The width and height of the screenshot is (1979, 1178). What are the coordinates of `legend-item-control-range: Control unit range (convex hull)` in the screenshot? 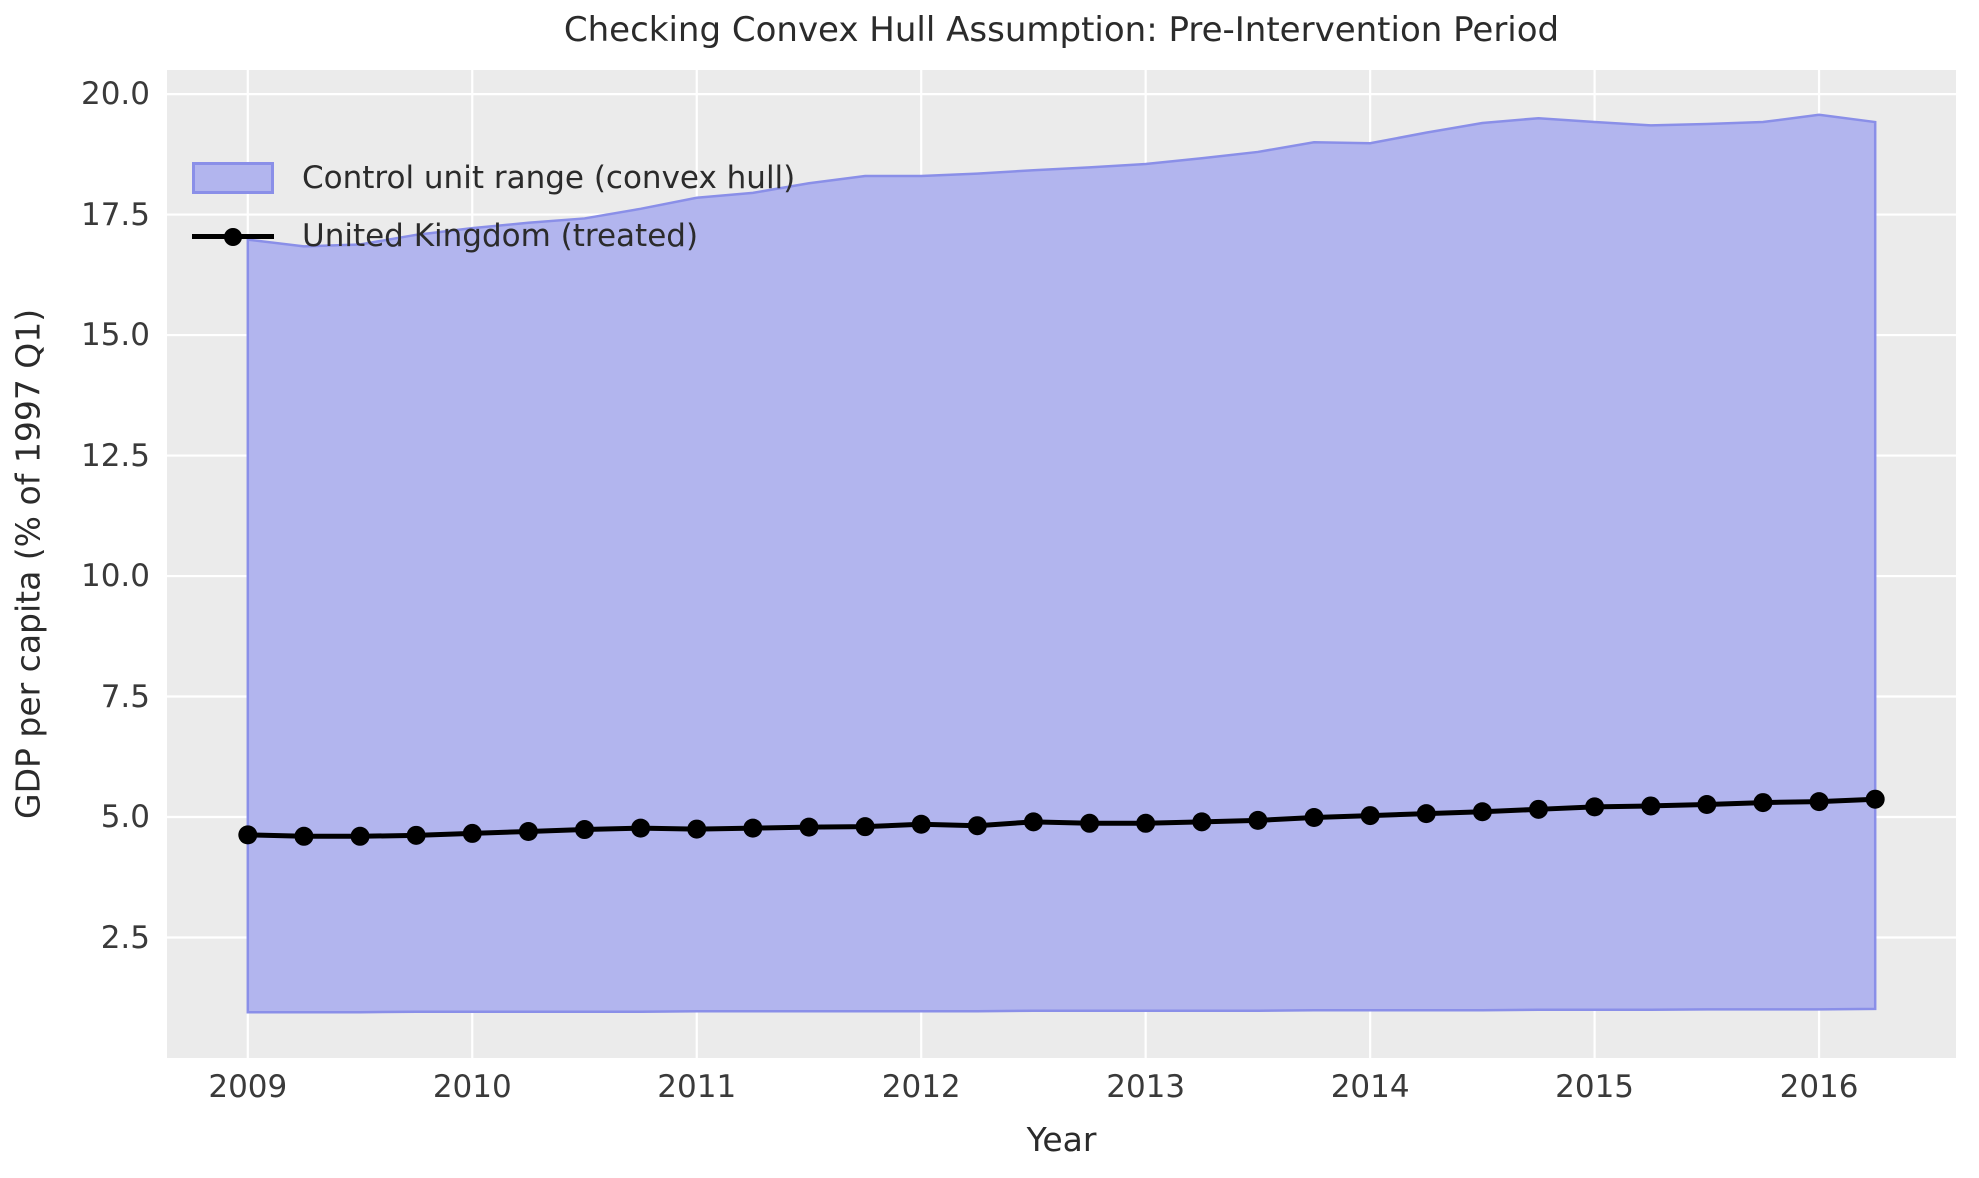 It's located at (493, 178).